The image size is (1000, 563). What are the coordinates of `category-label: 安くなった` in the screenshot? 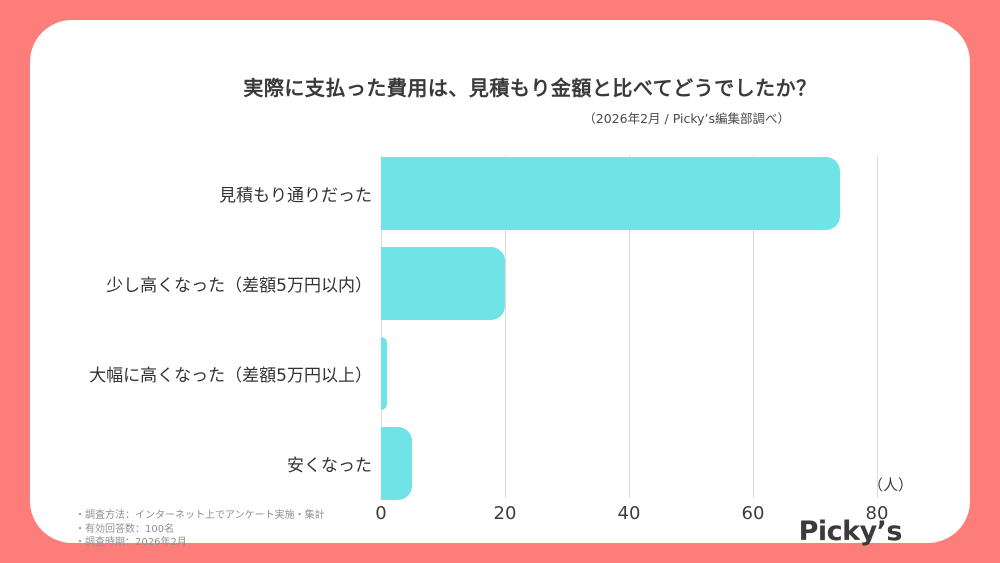 It's located at (329, 466).